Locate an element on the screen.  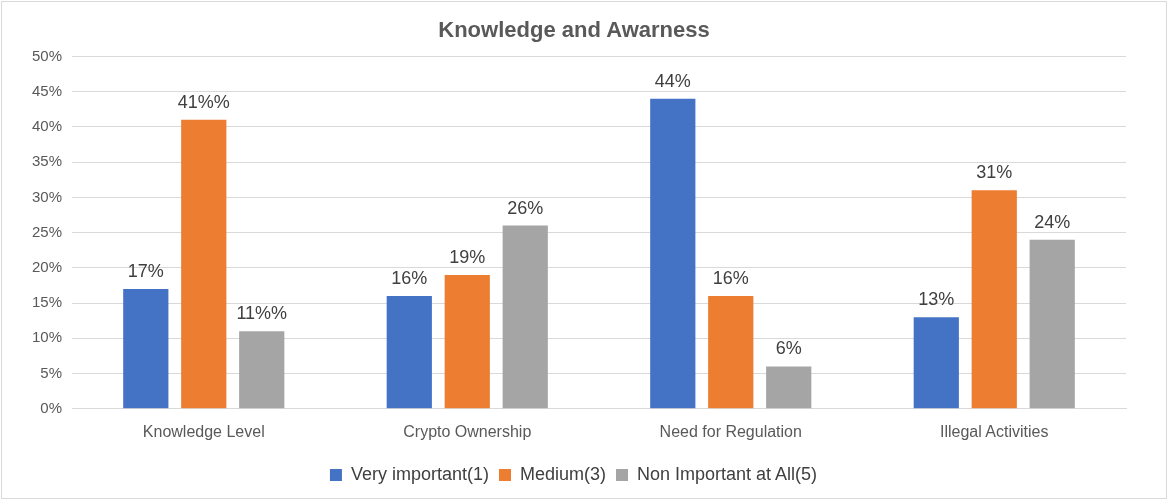
x-tick-label: Illegal Activities is located at coordinates (994, 431).